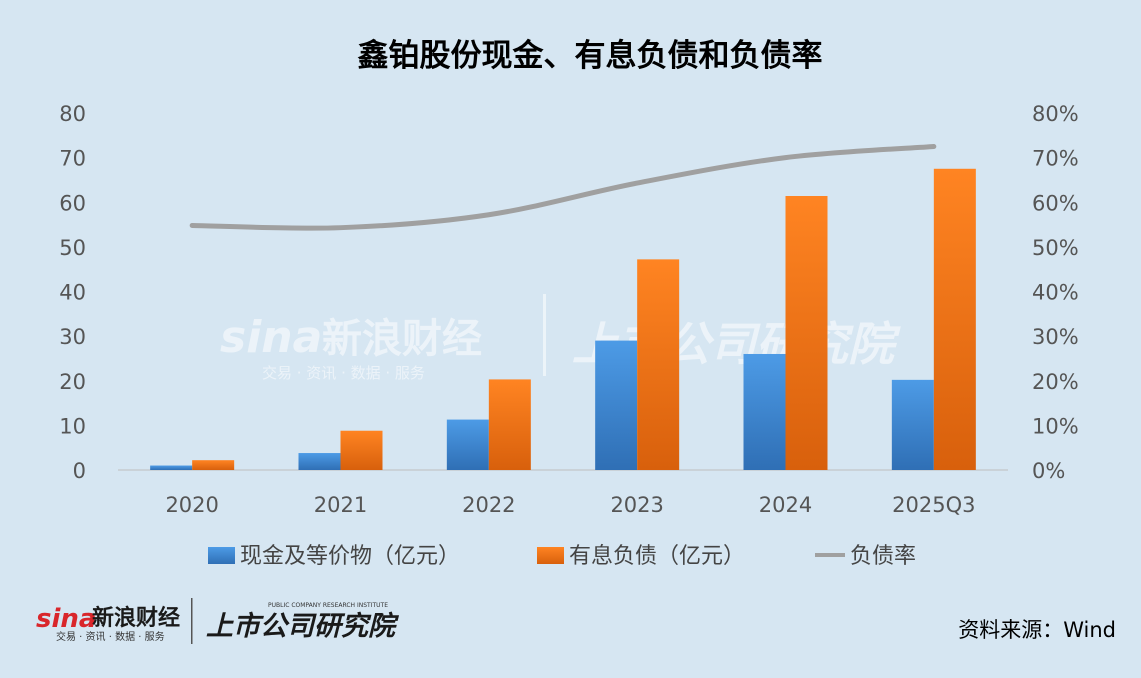 The image size is (1141, 678). I want to click on y-right-tick-label: 80%, so click(1055, 114).